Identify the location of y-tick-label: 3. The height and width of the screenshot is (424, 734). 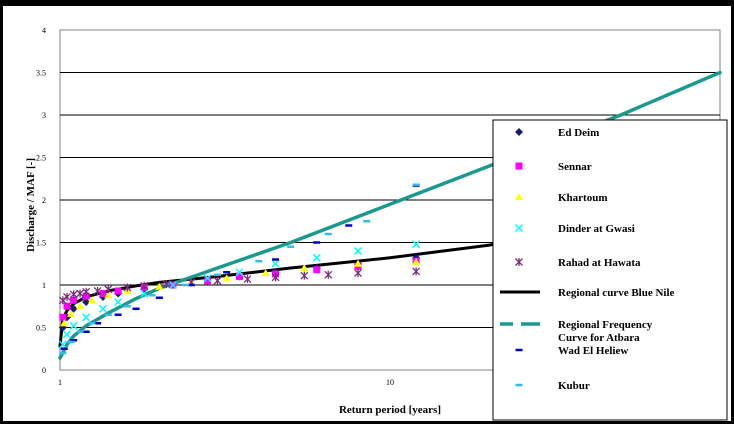
(44, 115).